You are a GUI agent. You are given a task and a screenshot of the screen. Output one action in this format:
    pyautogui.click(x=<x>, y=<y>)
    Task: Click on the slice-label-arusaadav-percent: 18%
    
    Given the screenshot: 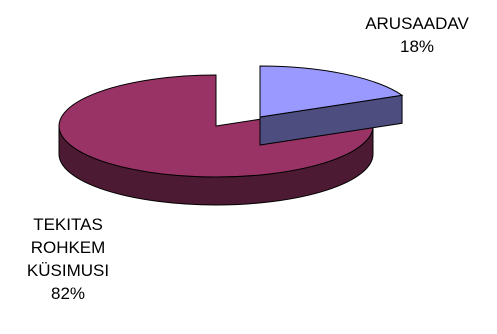 What is the action you would take?
    pyautogui.click(x=417, y=46)
    